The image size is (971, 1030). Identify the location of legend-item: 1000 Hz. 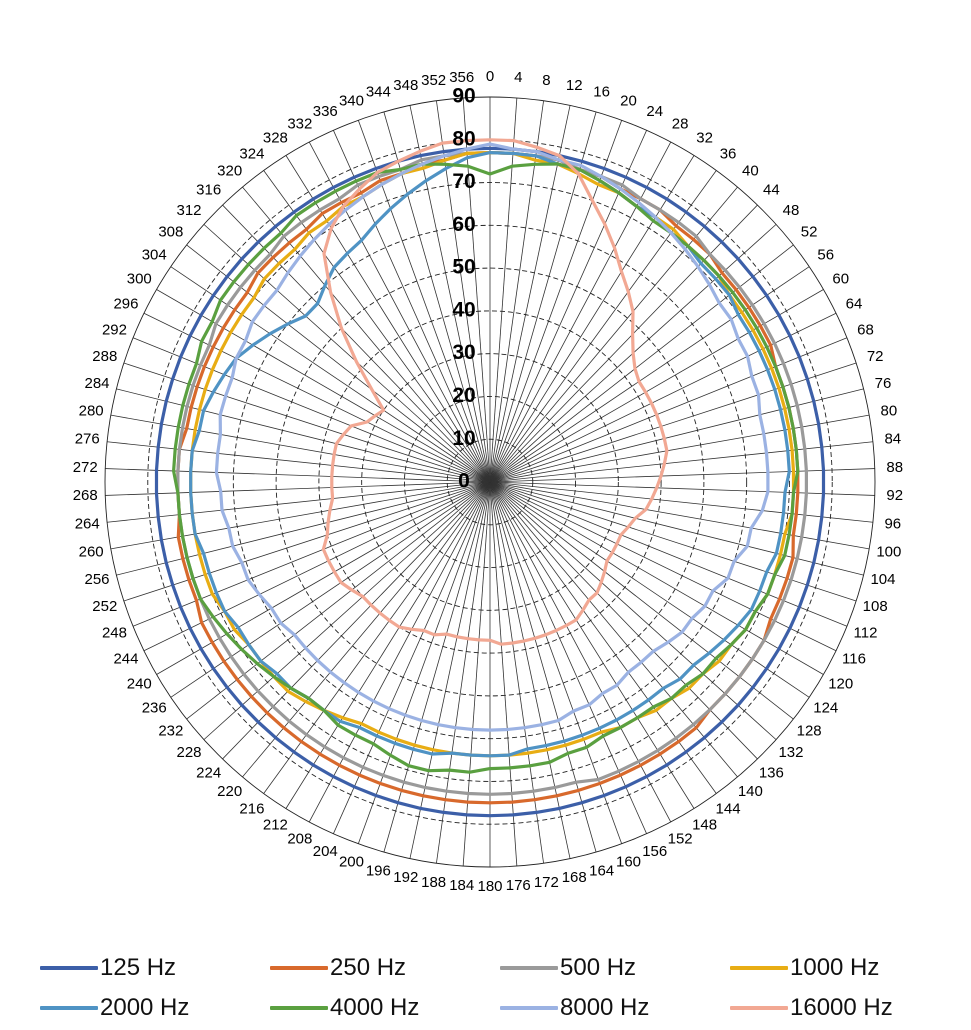
(804, 968).